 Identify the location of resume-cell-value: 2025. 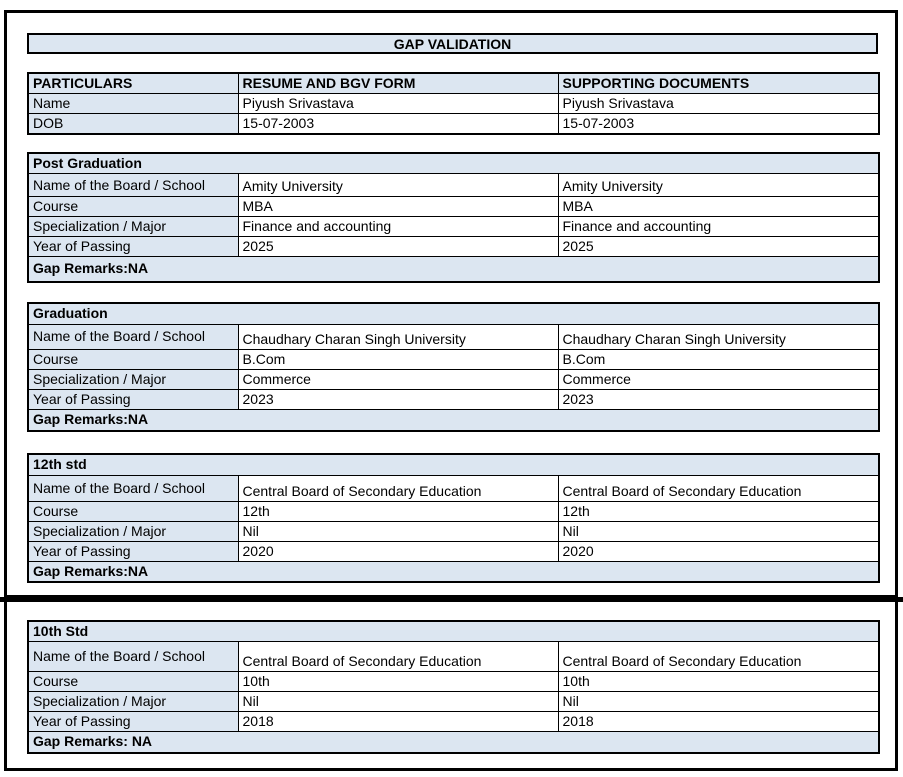
(398, 246).